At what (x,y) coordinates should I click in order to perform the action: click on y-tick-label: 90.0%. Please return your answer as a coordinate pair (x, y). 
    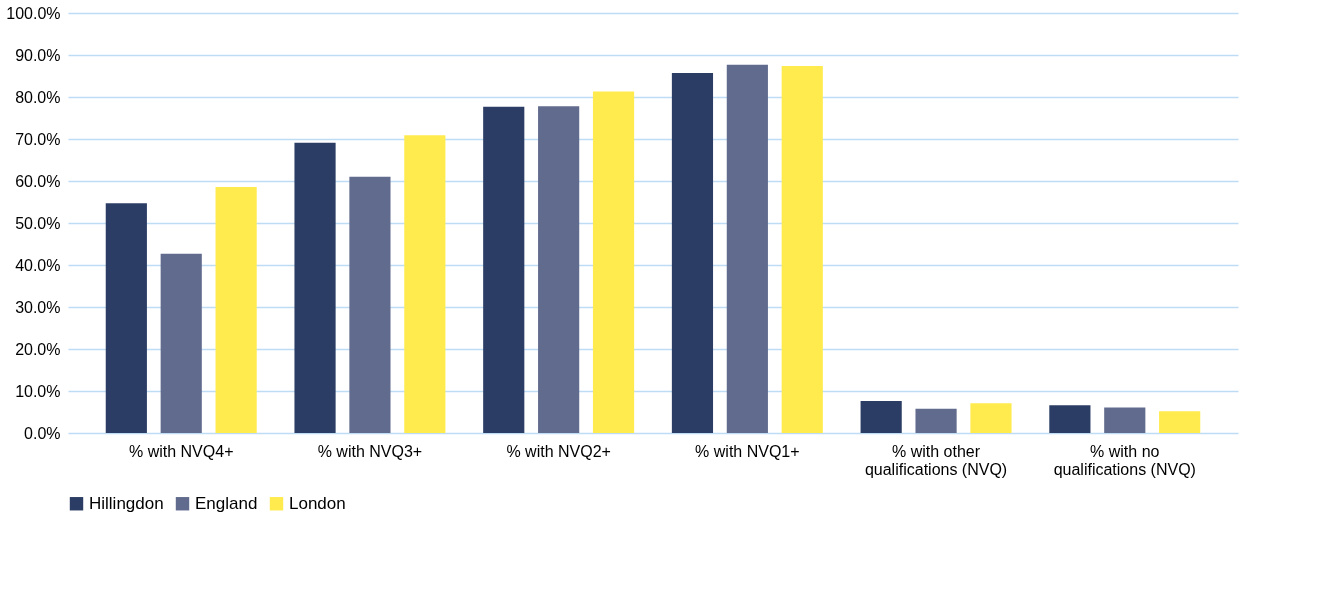
    Looking at the image, I should click on (38, 55).